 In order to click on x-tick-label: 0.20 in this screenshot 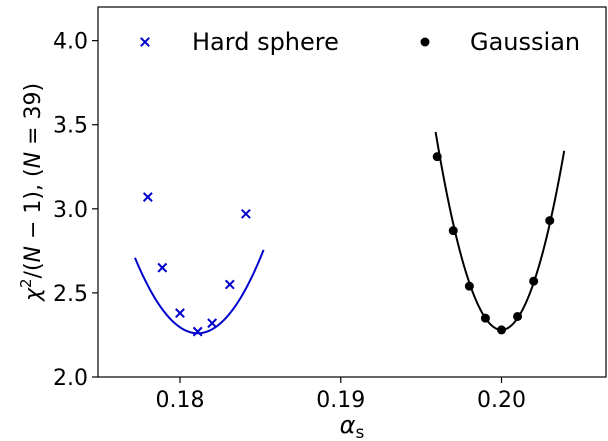, I will do `click(501, 400)`.